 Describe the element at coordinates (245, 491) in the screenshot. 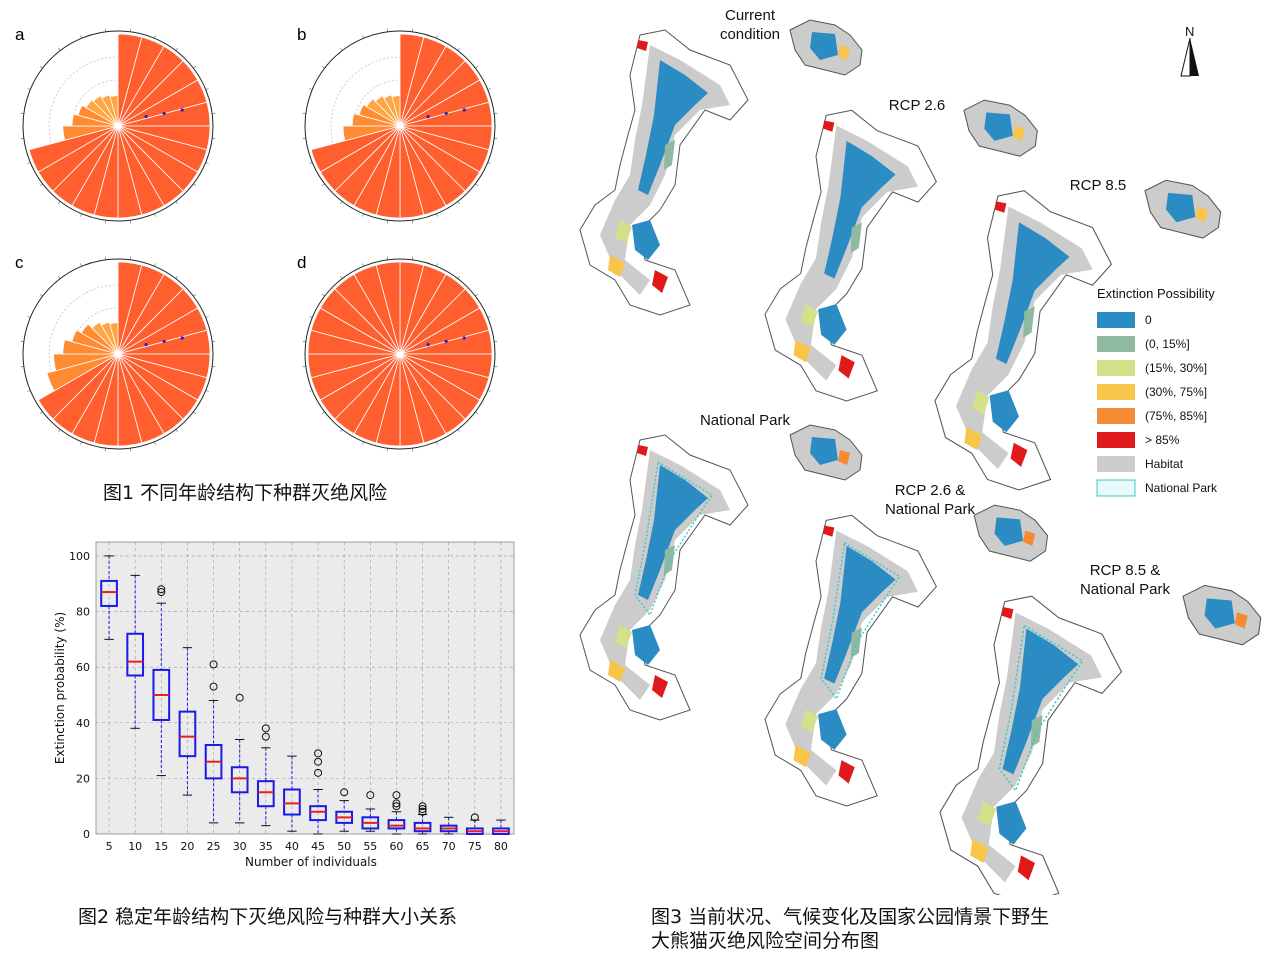

I see `figure1-caption: 图1 不同年龄结构下种群灭绝风险` at that location.